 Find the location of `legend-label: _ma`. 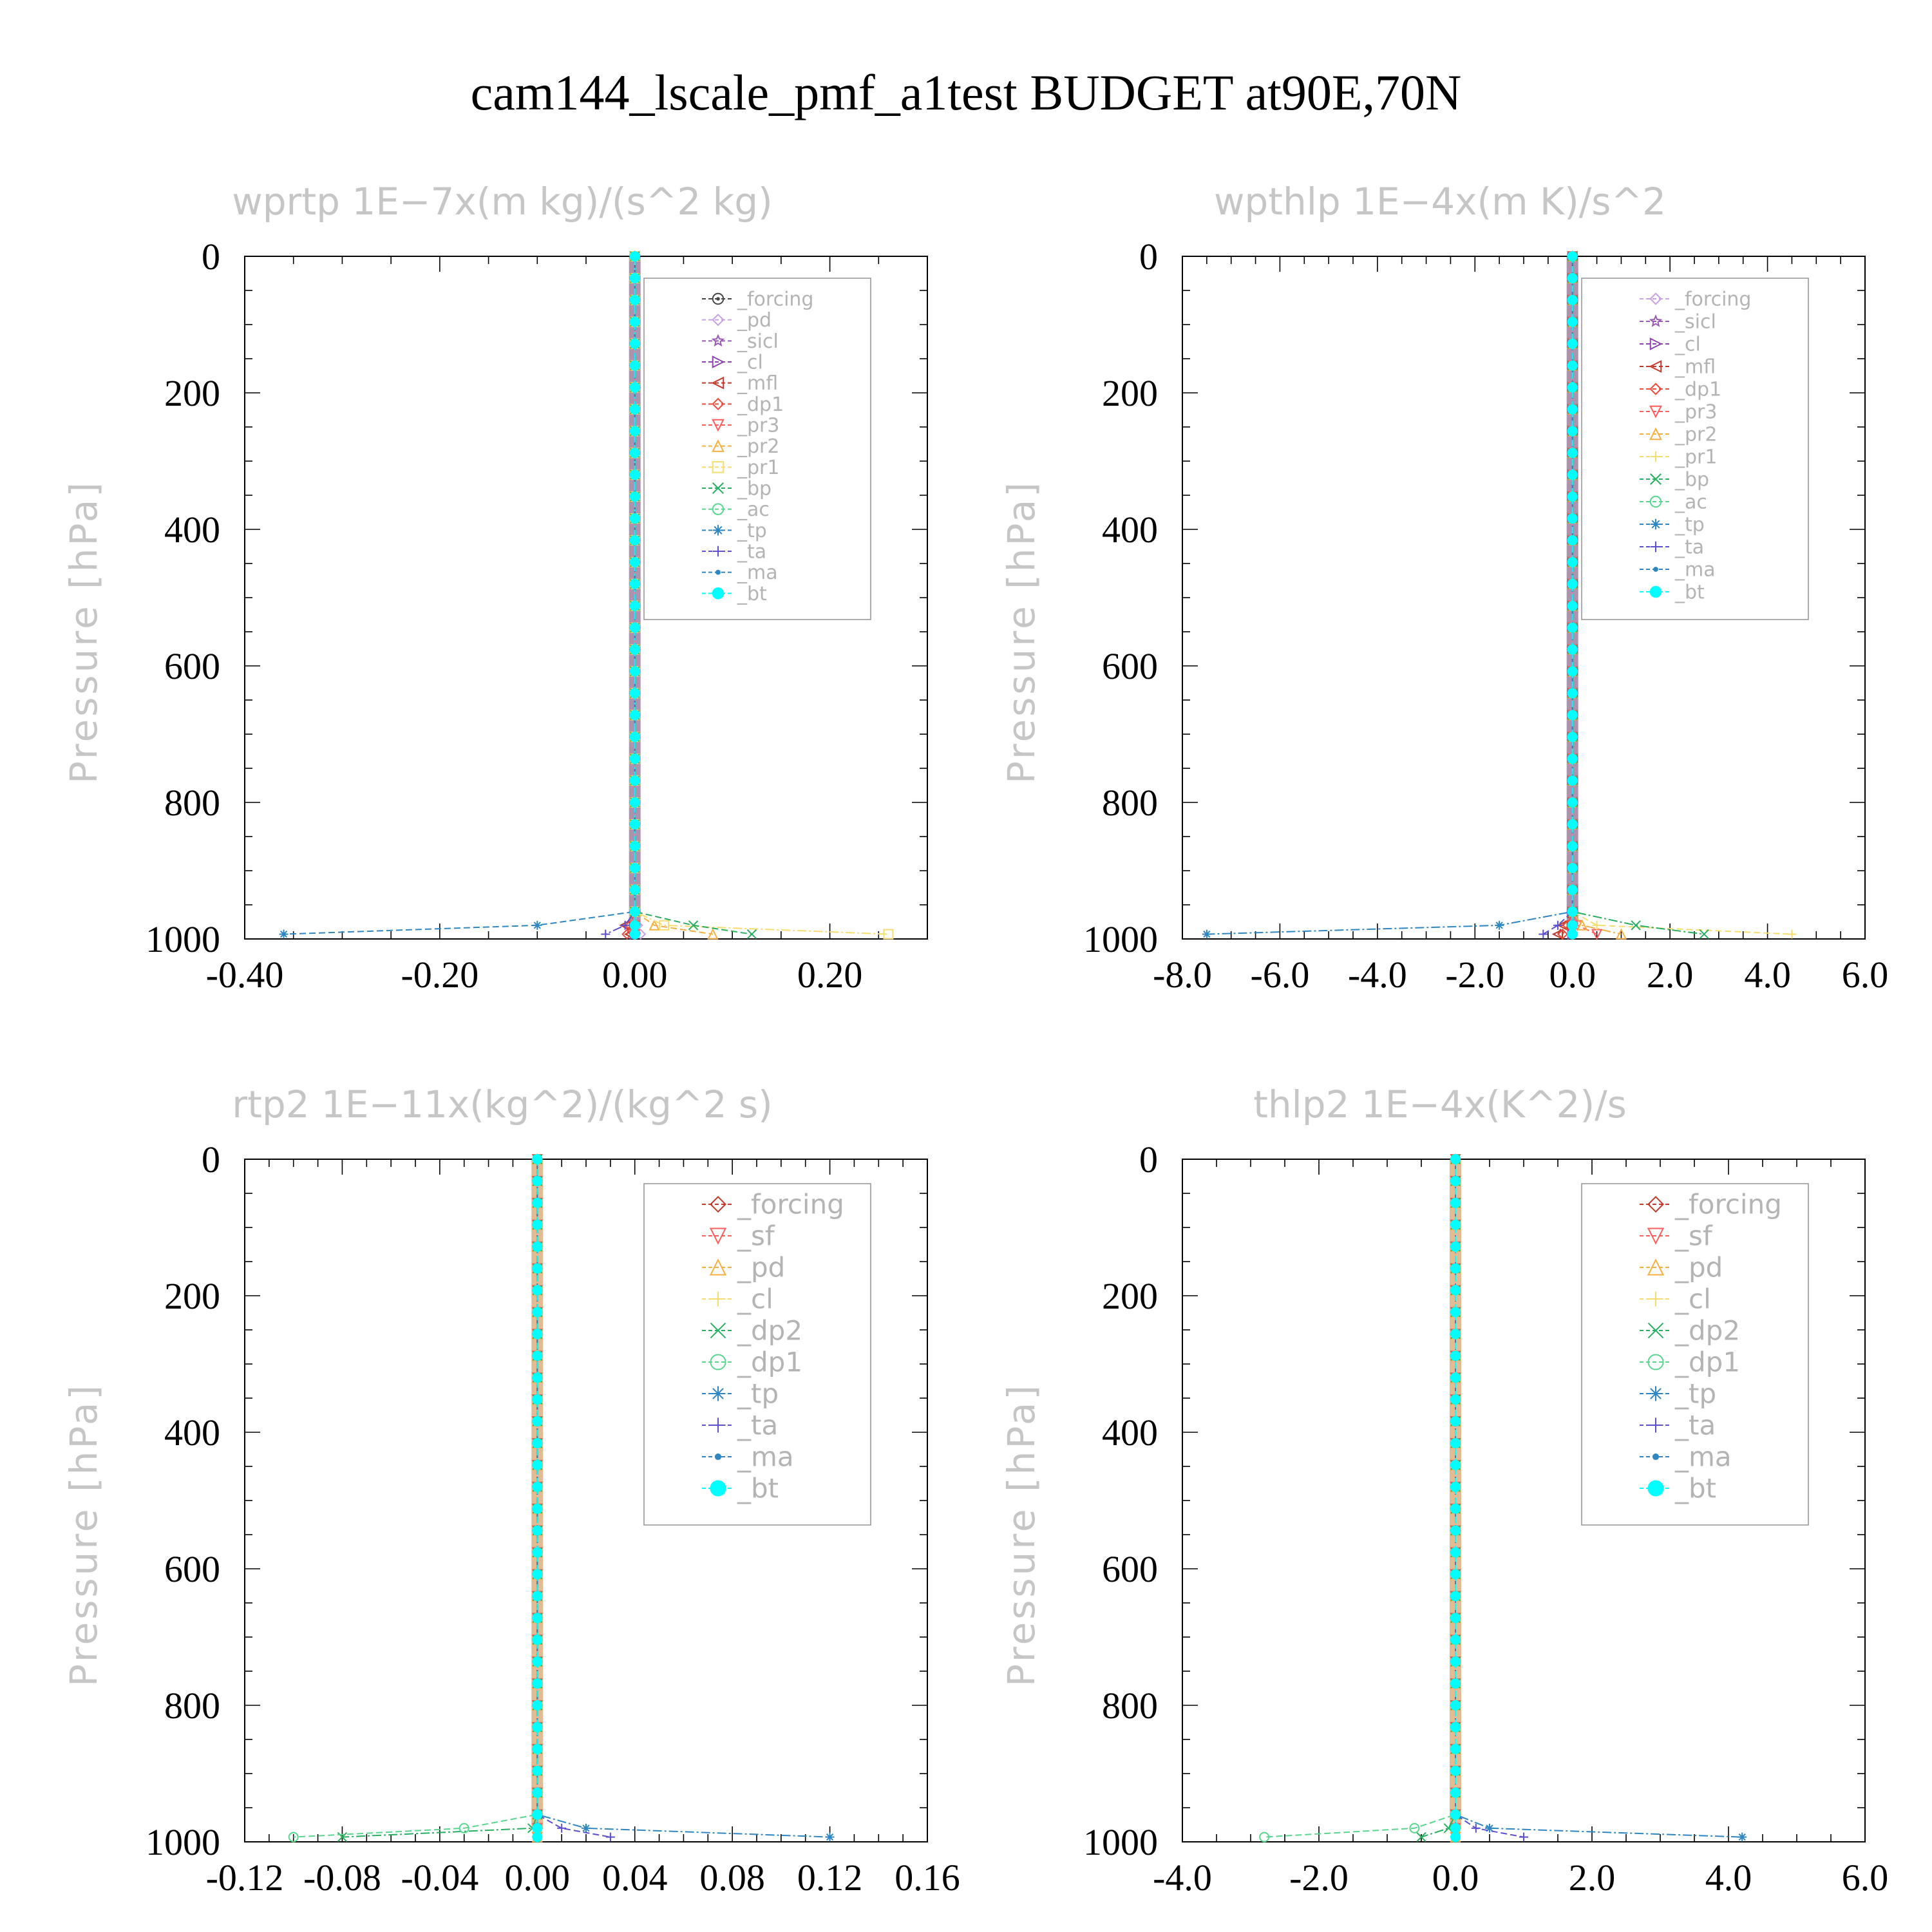

legend-label: _ma is located at coordinates (765, 1457).